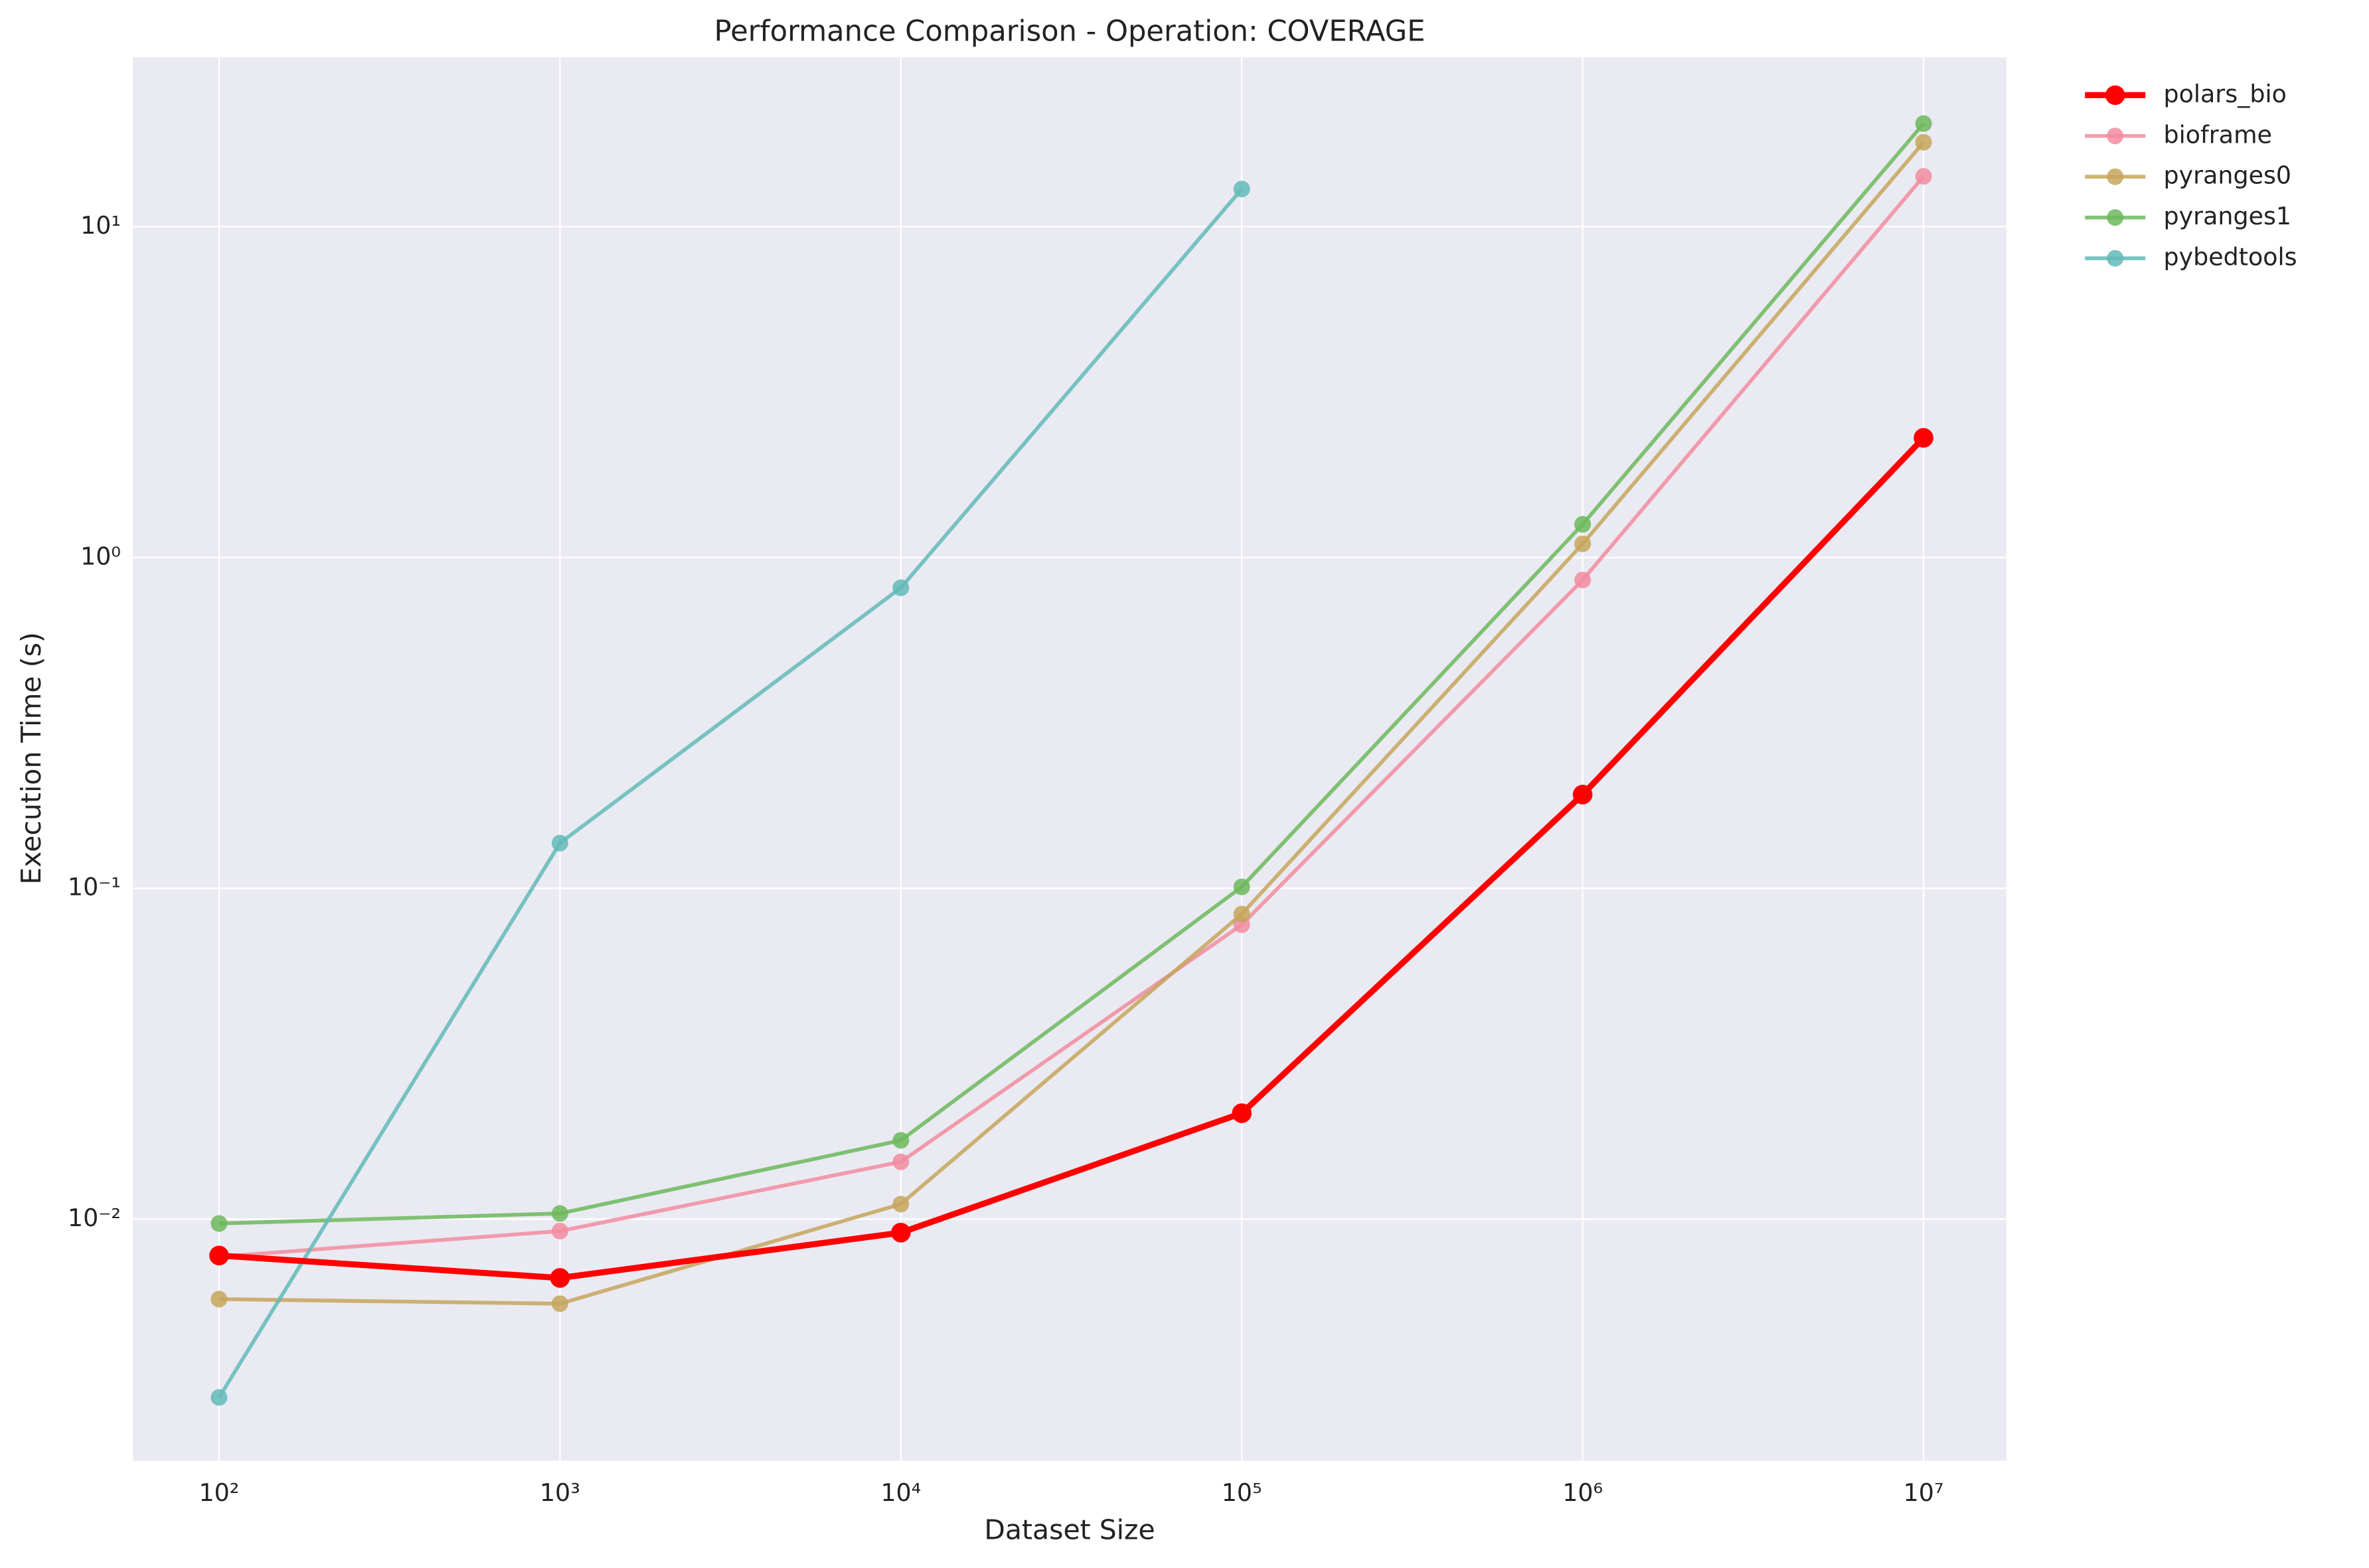 This screenshot has width=2369, height=1568. What do you see at coordinates (95, 888) in the screenshot?
I see `y-tick-label: 10⁻¹` at bounding box center [95, 888].